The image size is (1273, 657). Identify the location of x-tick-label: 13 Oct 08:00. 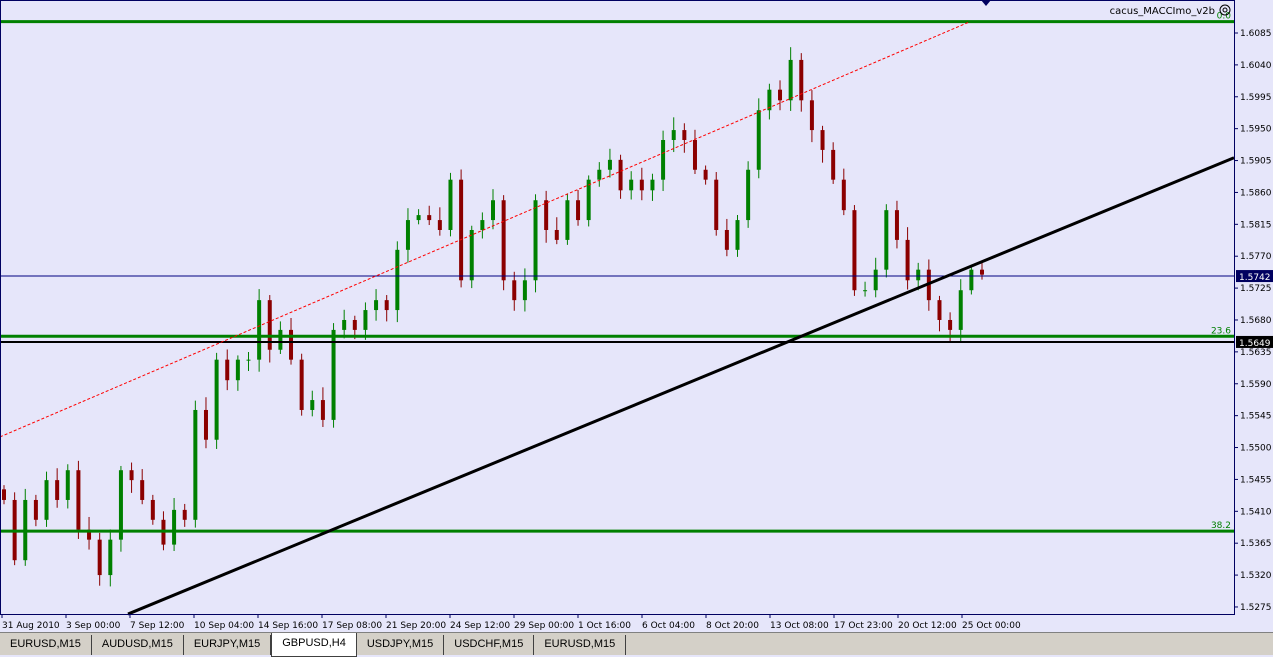
(799, 626).